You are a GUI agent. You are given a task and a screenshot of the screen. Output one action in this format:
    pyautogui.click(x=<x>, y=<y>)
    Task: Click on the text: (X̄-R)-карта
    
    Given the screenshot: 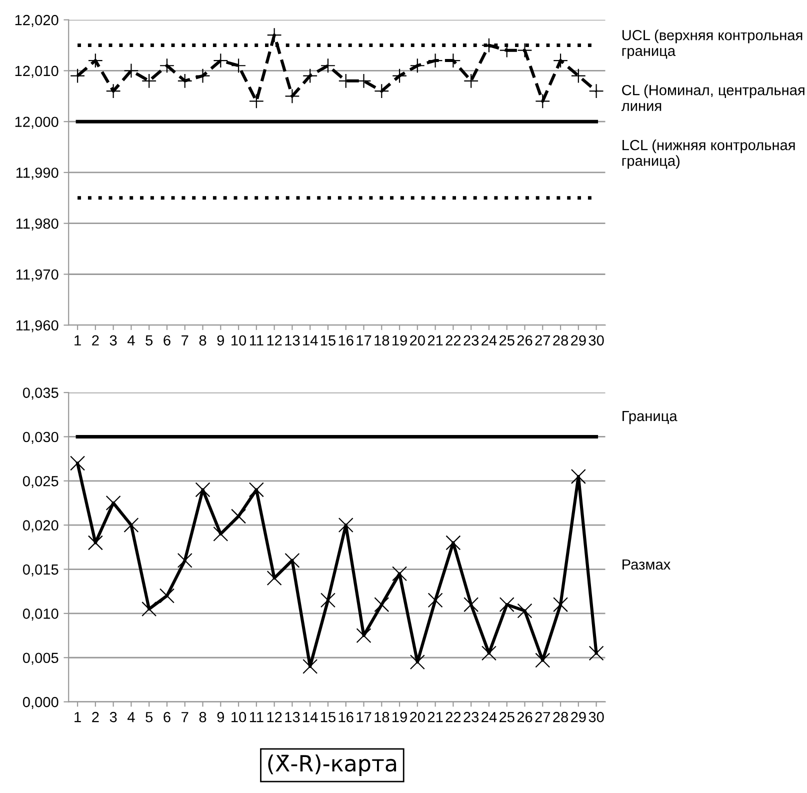 What is the action you would take?
    pyautogui.click(x=332, y=765)
    